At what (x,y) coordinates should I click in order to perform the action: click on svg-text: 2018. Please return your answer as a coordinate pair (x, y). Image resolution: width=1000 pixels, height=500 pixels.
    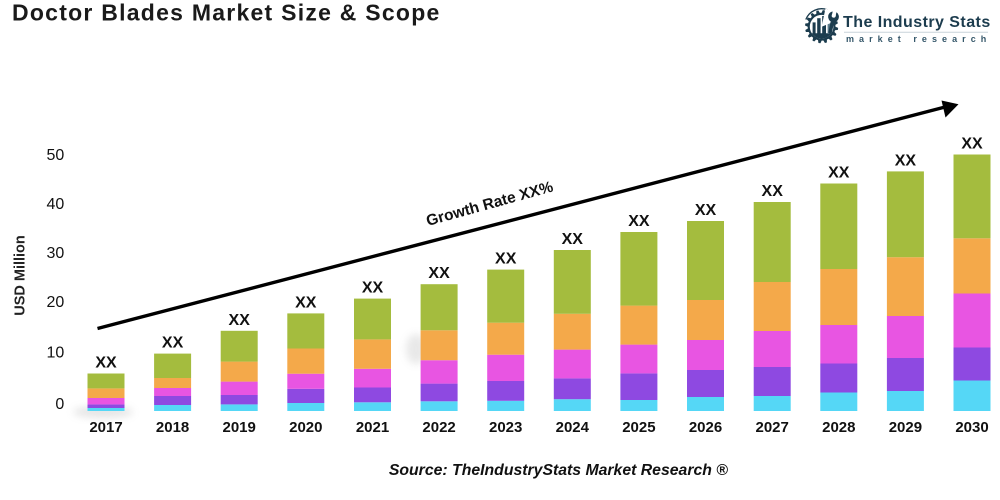
    Looking at the image, I should click on (172, 427).